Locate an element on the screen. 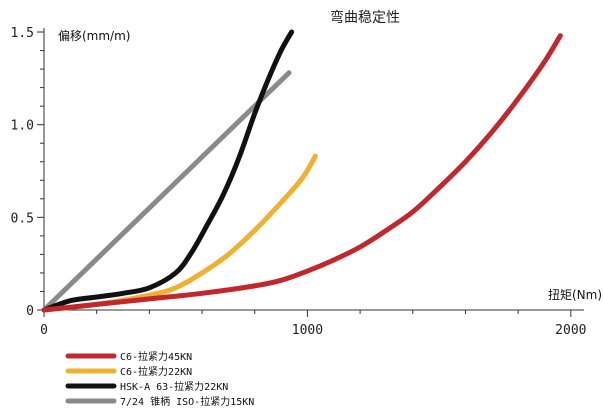 Image resolution: width=604 pixels, height=416 pixels. y-tick-label: 1.5 is located at coordinates (22, 33).